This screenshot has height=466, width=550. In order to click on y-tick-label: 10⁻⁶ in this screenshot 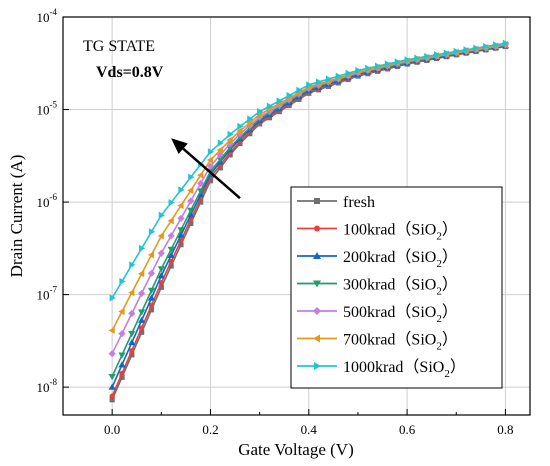, I will do `click(47, 201)`.